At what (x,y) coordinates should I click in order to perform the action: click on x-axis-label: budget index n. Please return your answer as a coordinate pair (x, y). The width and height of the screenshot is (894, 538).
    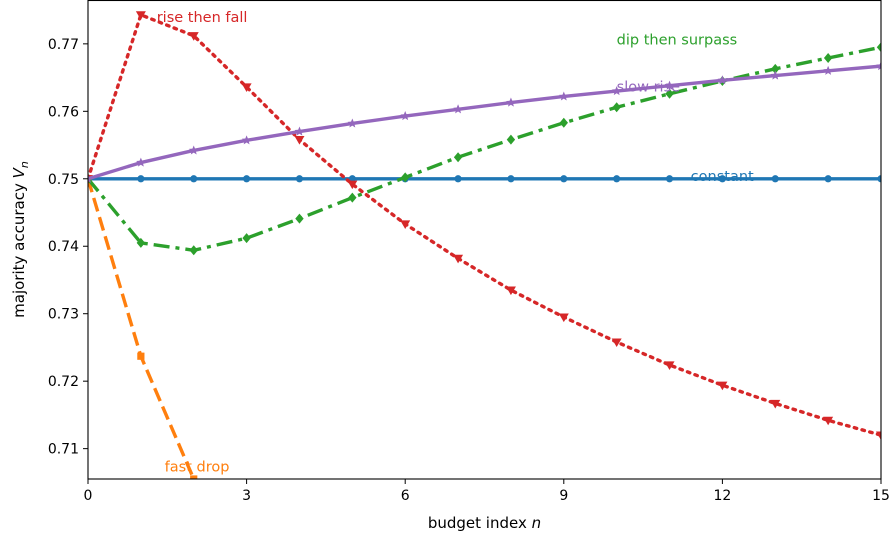
    Looking at the image, I should click on (484, 523).